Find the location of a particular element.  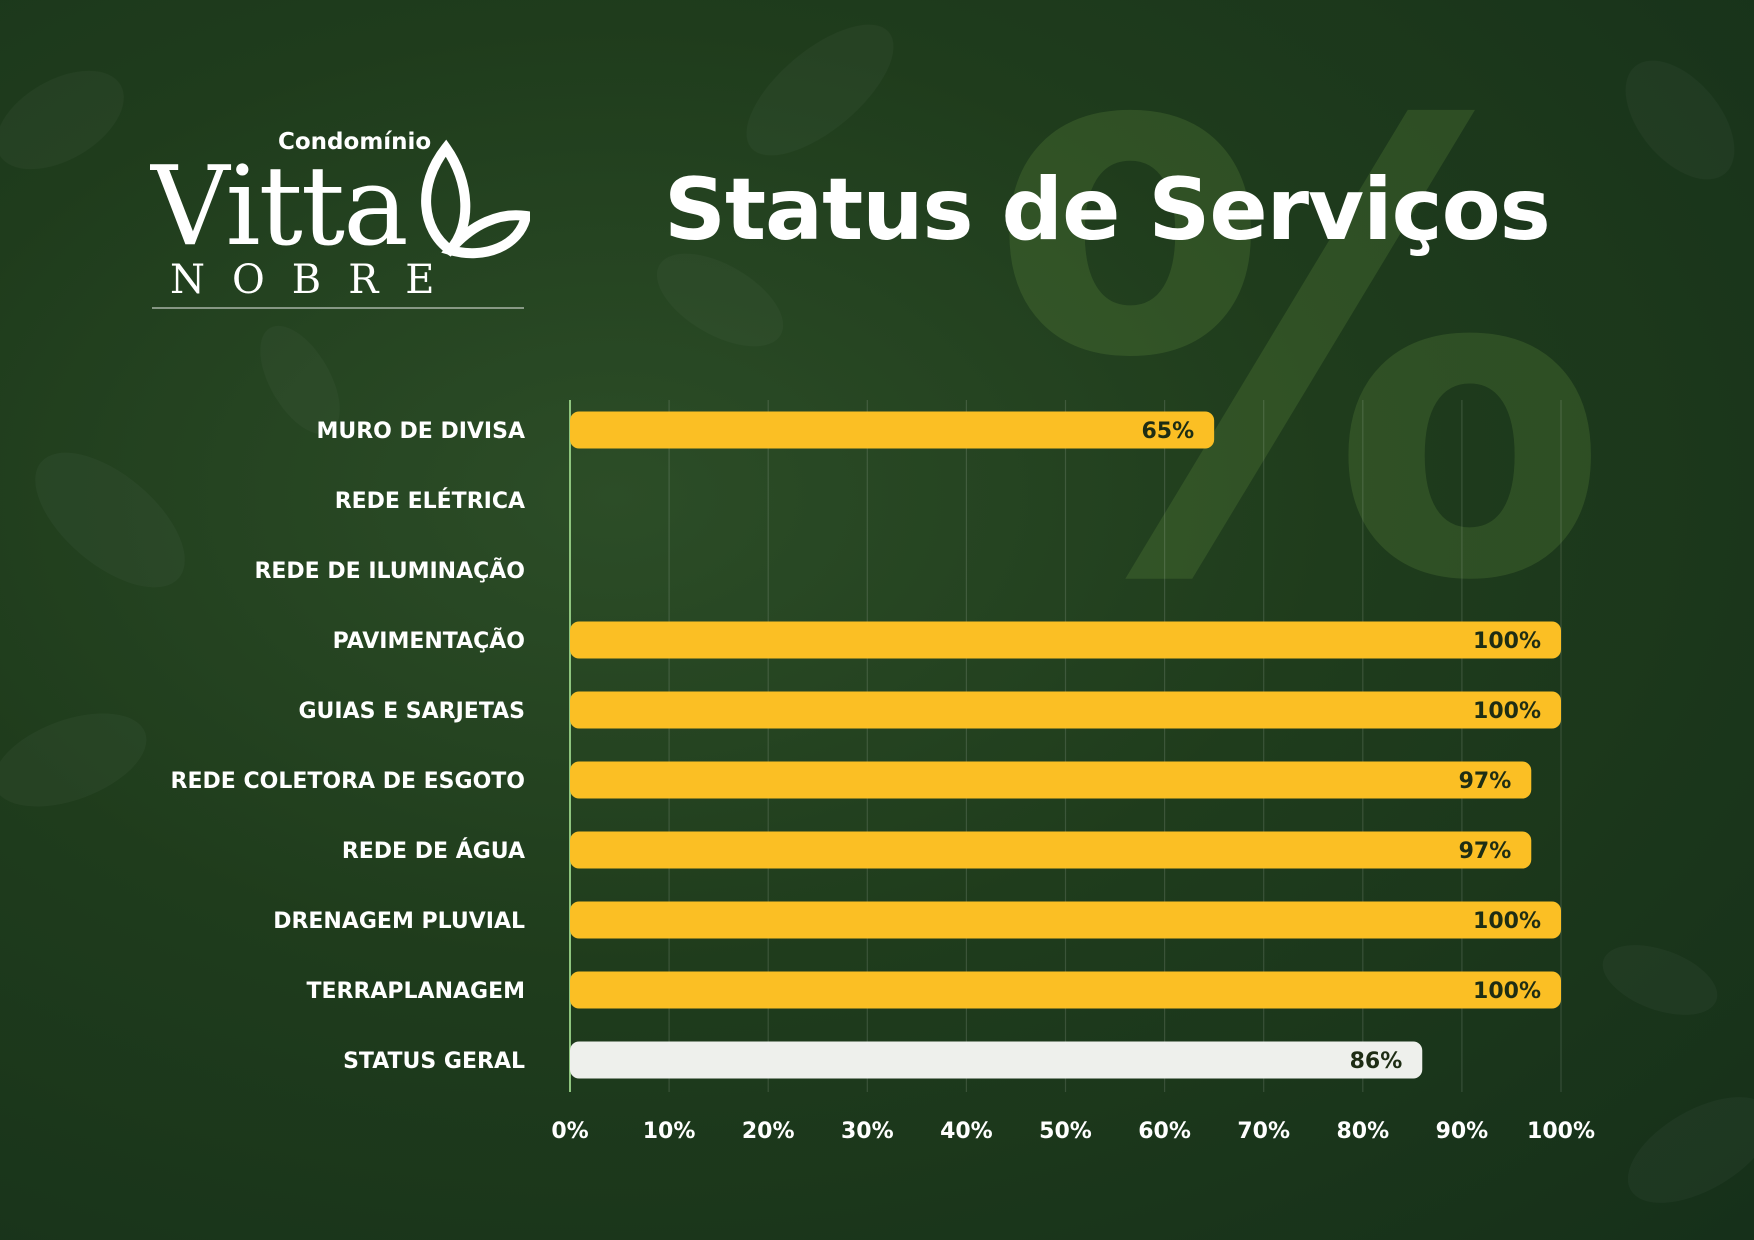

category-label: REDE DE ILUMINAÇÃO is located at coordinates (389, 571).